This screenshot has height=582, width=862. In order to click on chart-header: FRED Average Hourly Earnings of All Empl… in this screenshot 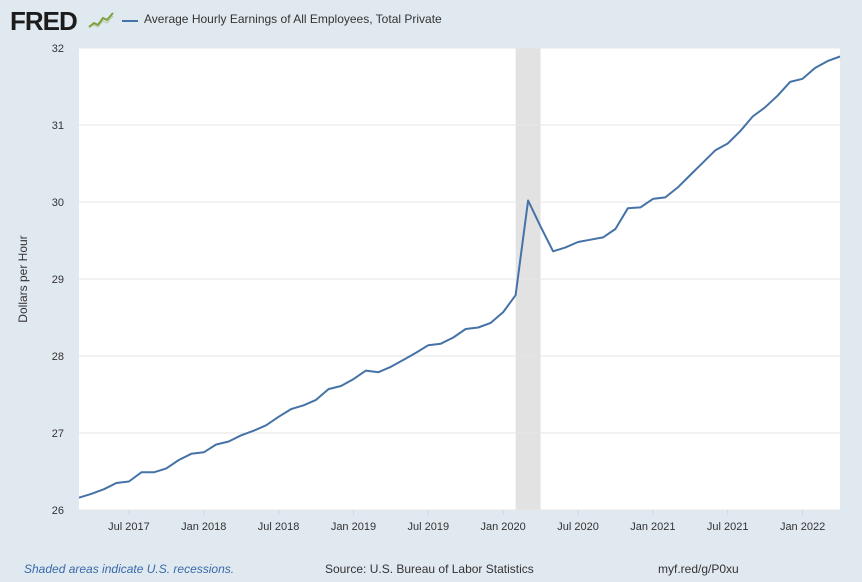, I will do `click(431, 20)`.